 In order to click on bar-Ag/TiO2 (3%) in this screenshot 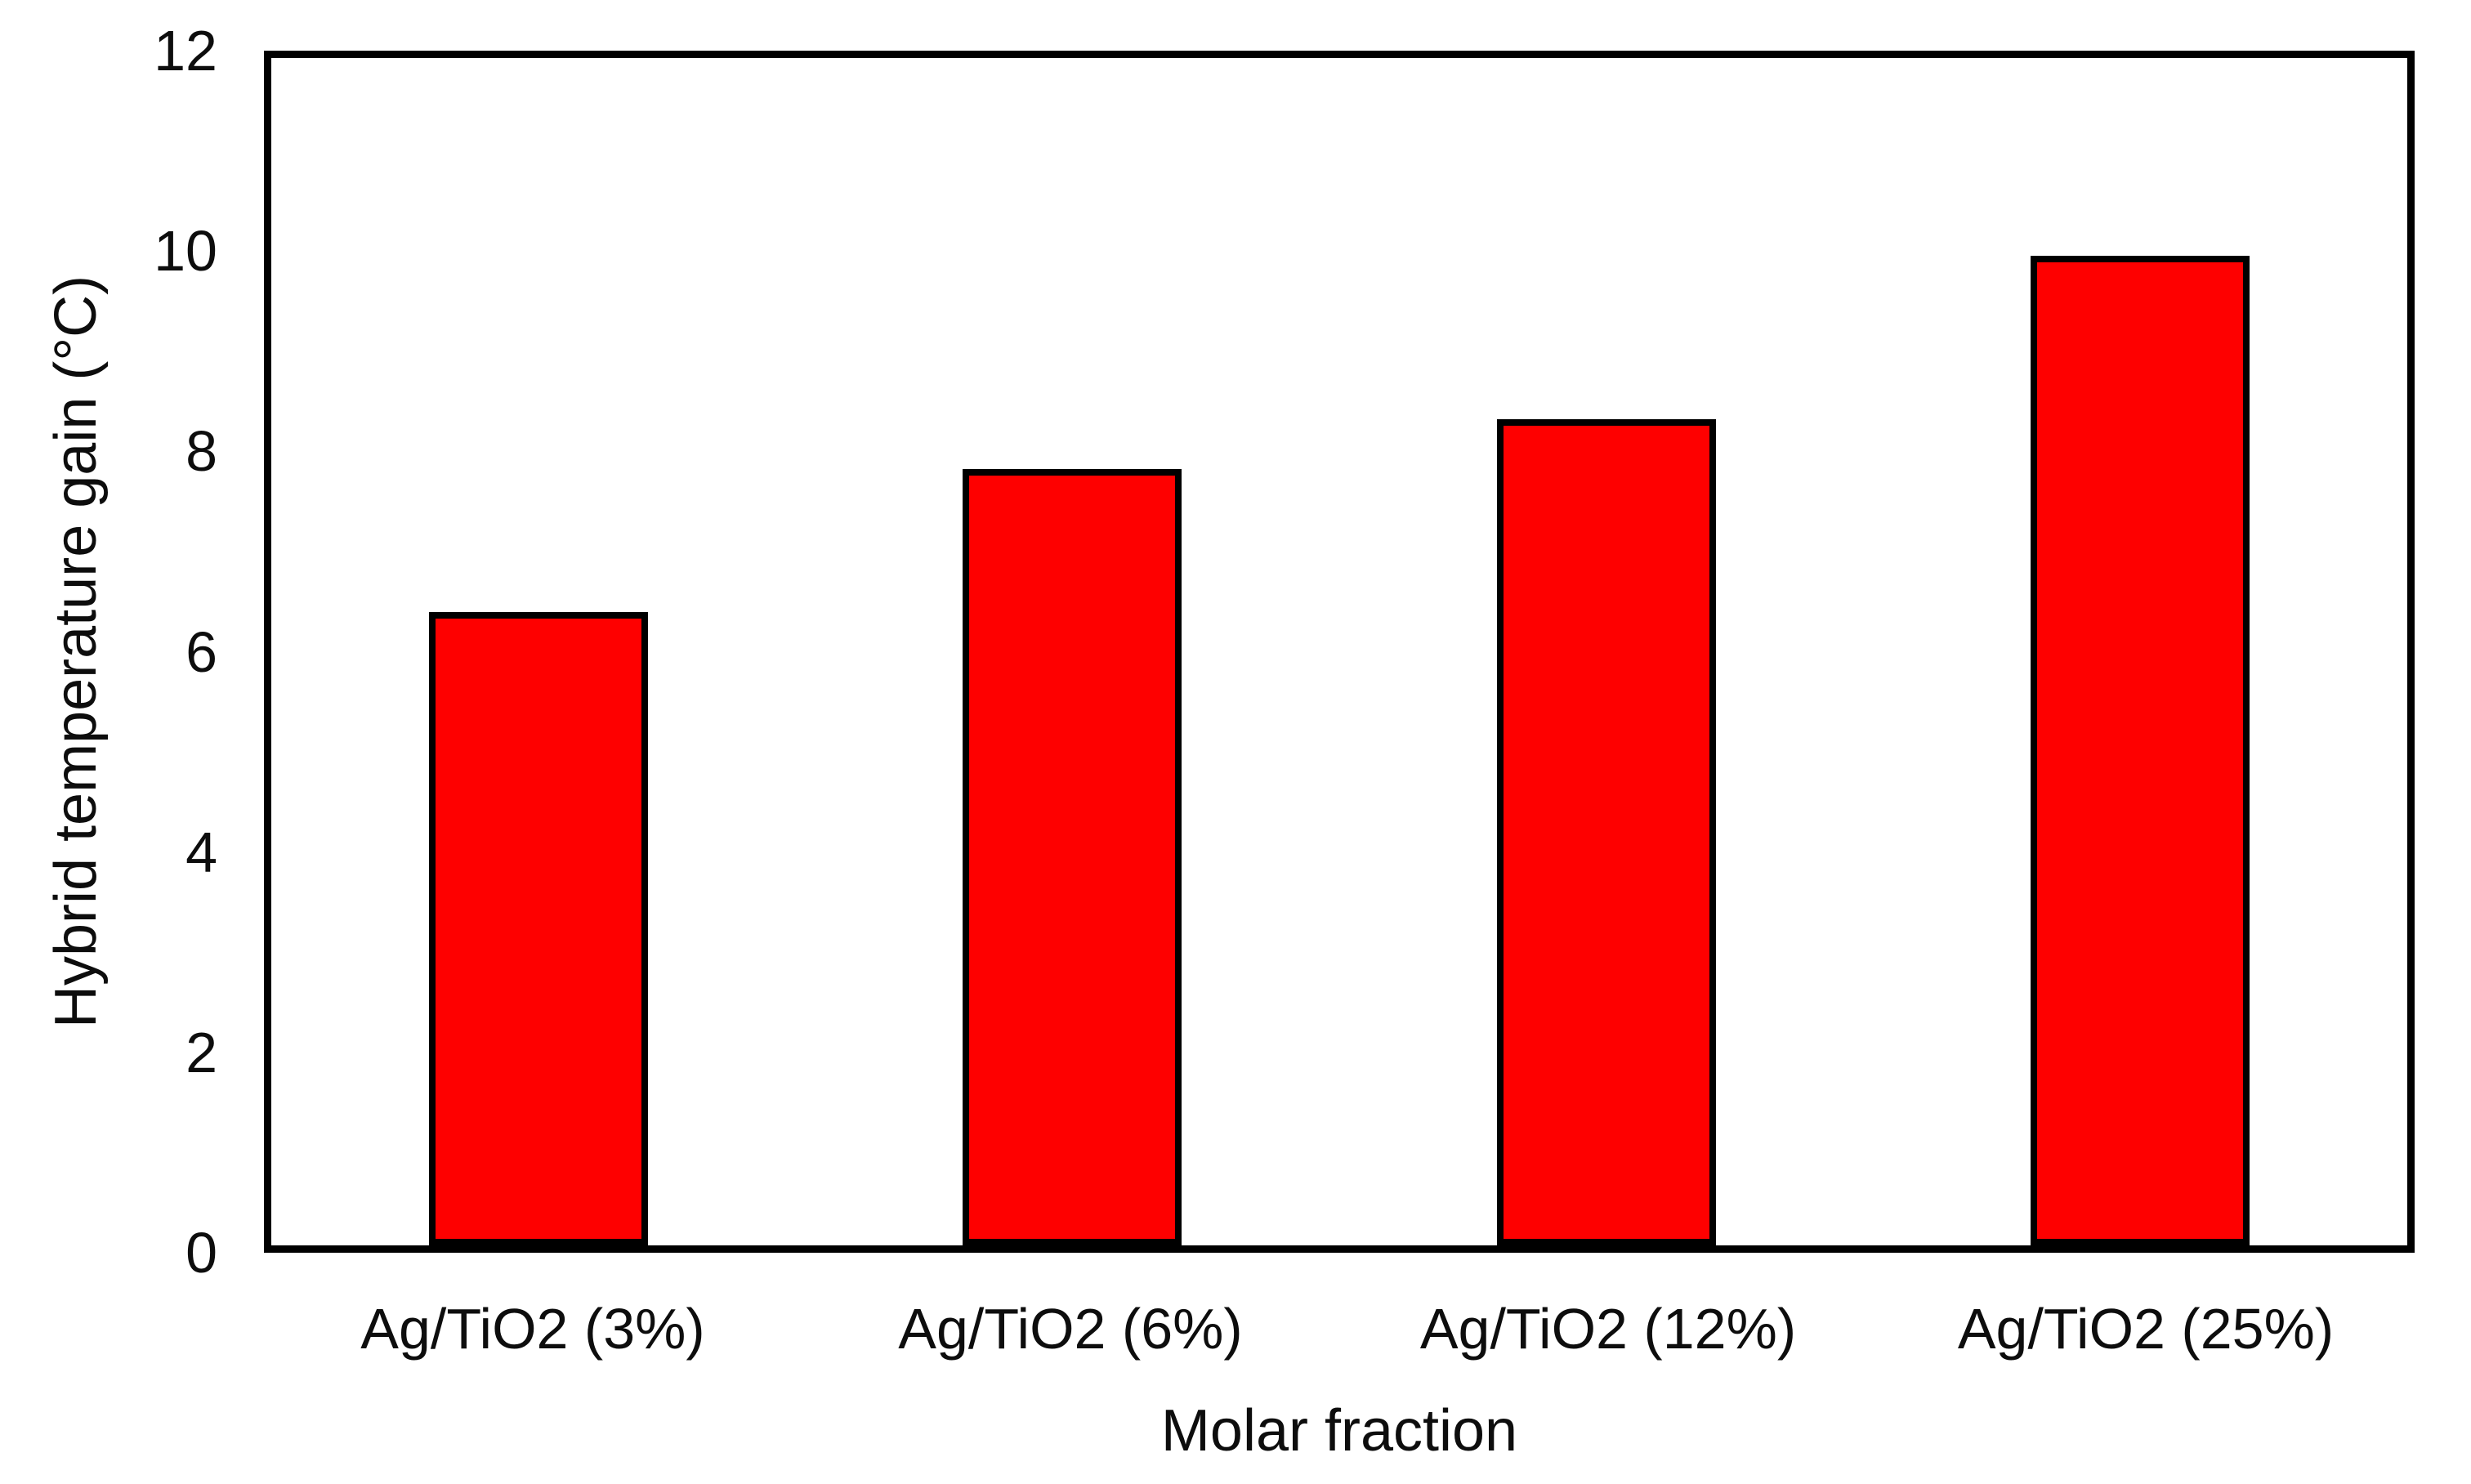, I will do `click(538, 929)`.